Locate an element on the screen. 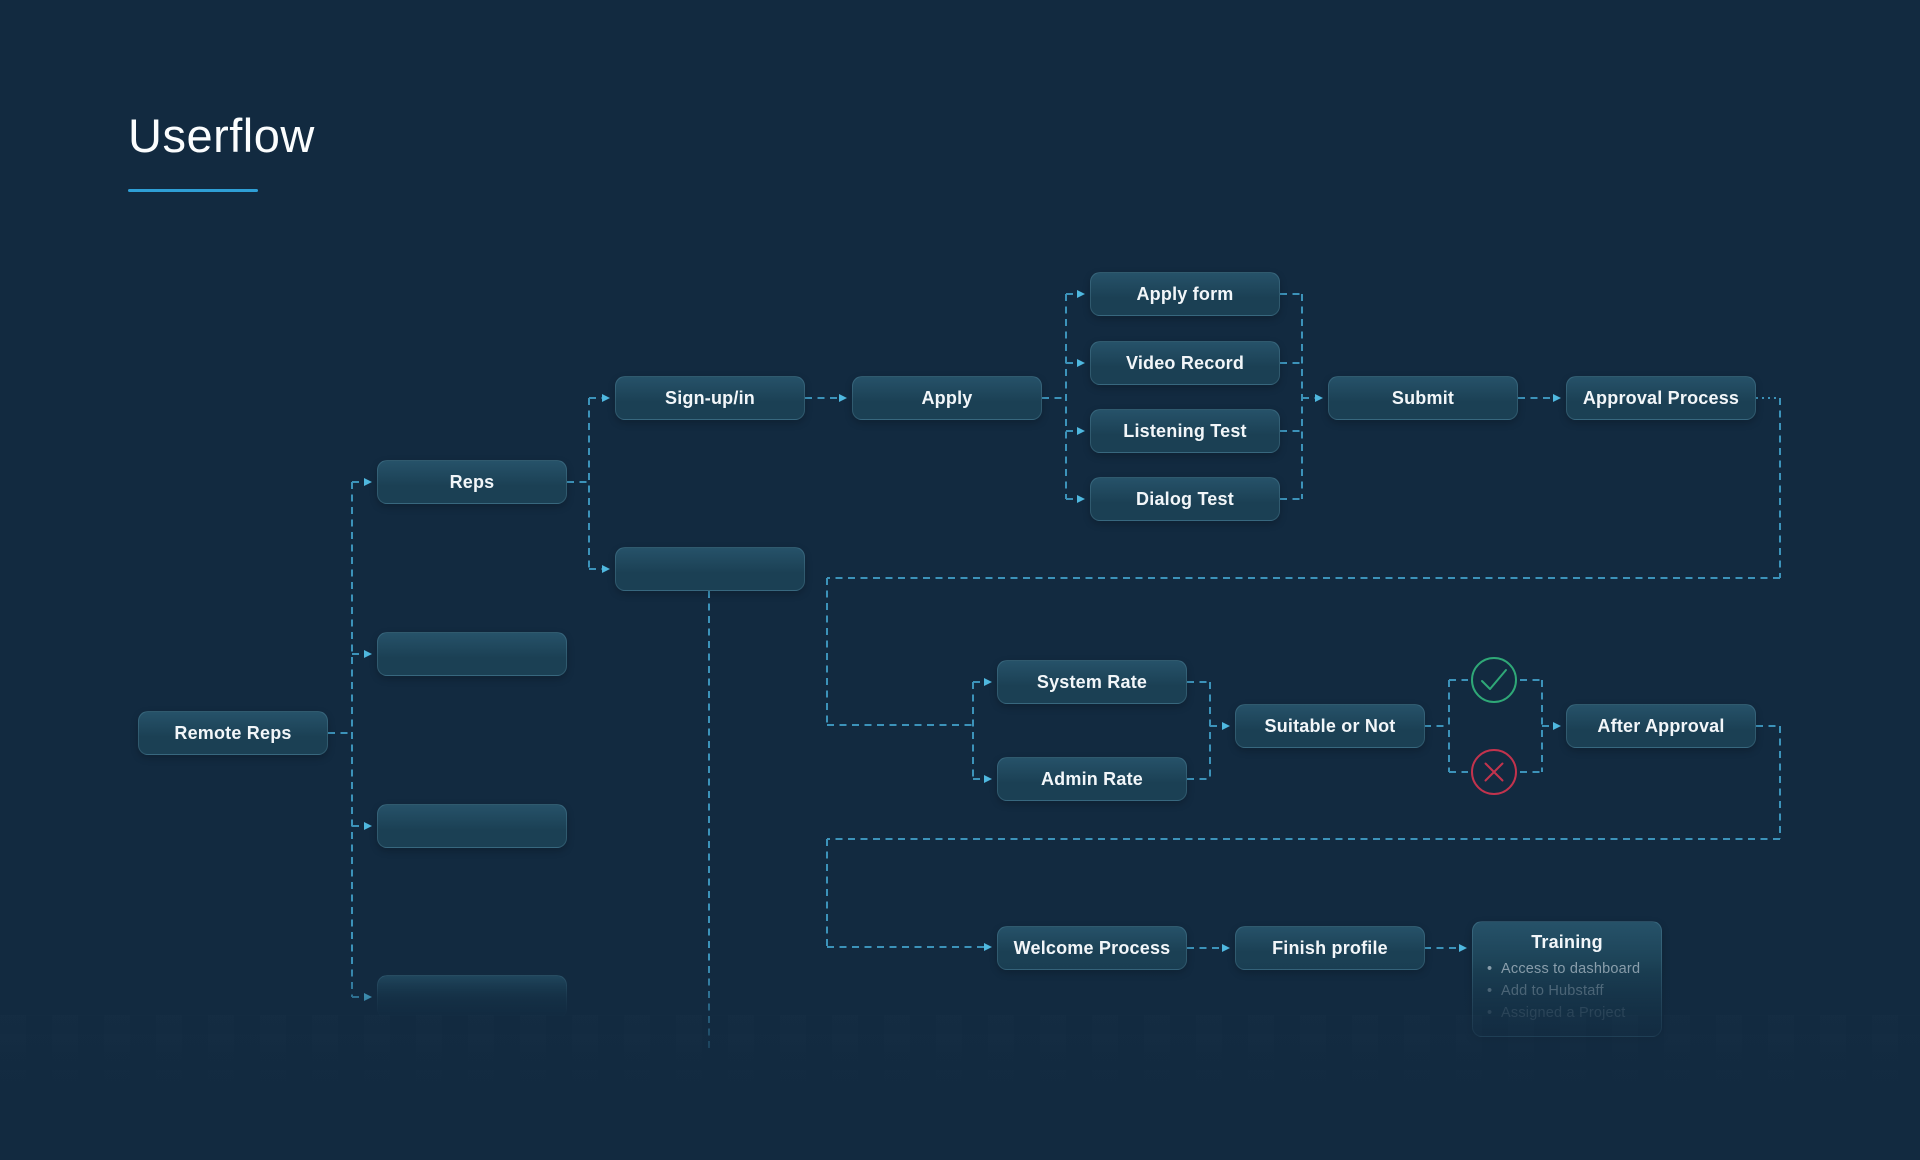 The width and height of the screenshot is (1920, 1160). node-label: Sign-up/in is located at coordinates (710, 397).